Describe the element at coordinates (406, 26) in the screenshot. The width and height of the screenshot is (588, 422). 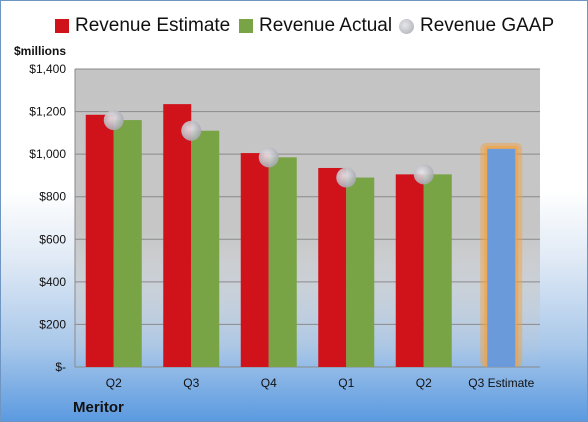
I see `legend-swatch-gaap` at that location.